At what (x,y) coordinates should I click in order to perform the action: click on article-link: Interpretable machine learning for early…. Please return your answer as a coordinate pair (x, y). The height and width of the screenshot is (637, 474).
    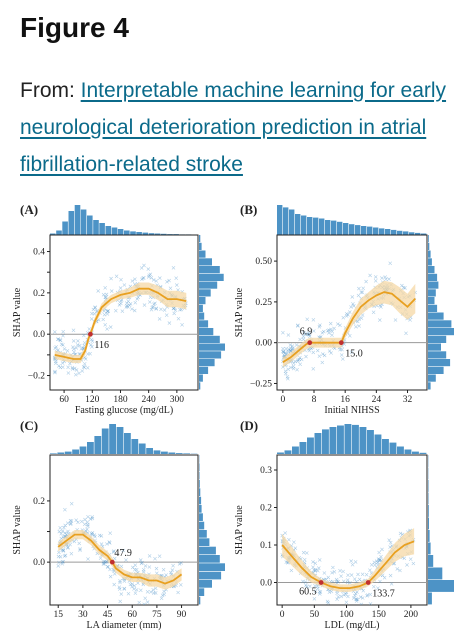
    Looking at the image, I should click on (233, 127).